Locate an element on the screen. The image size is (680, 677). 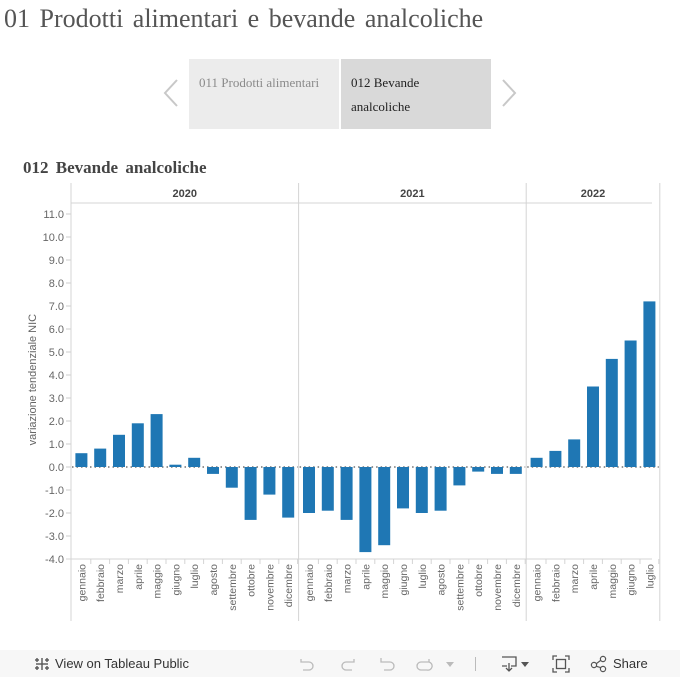
refresh-icon is located at coordinates (424, 664).